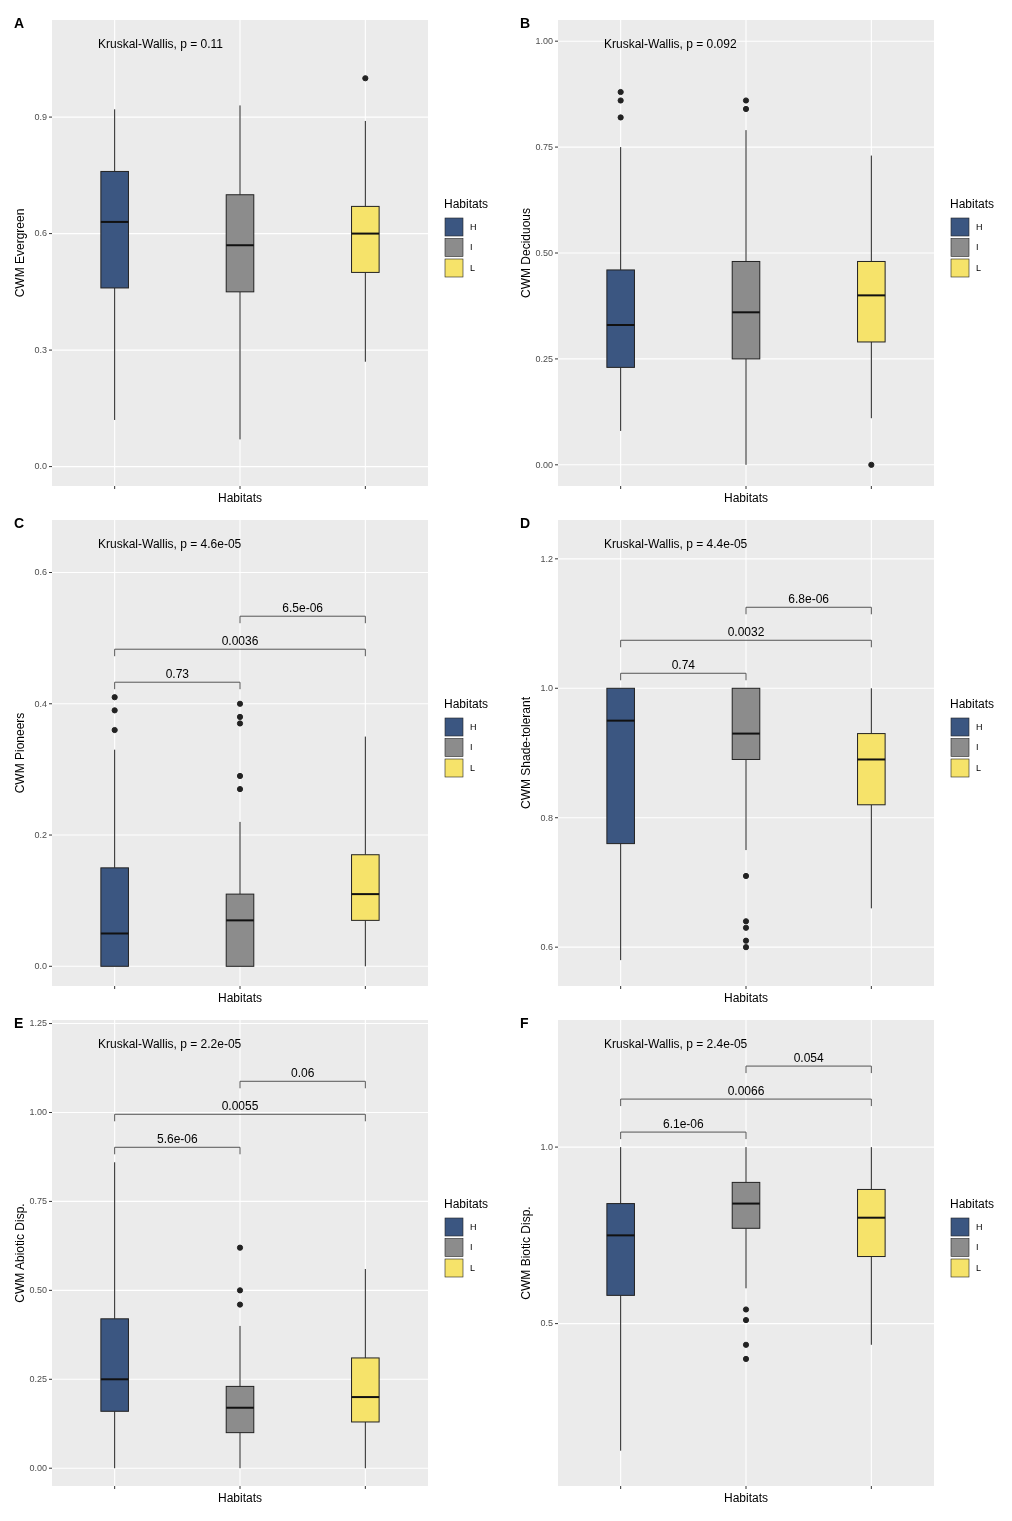  What do you see at coordinates (809, 599) in the screenshot?
I see `annotation: 6.8e-06` at bounding box center [809, 599].